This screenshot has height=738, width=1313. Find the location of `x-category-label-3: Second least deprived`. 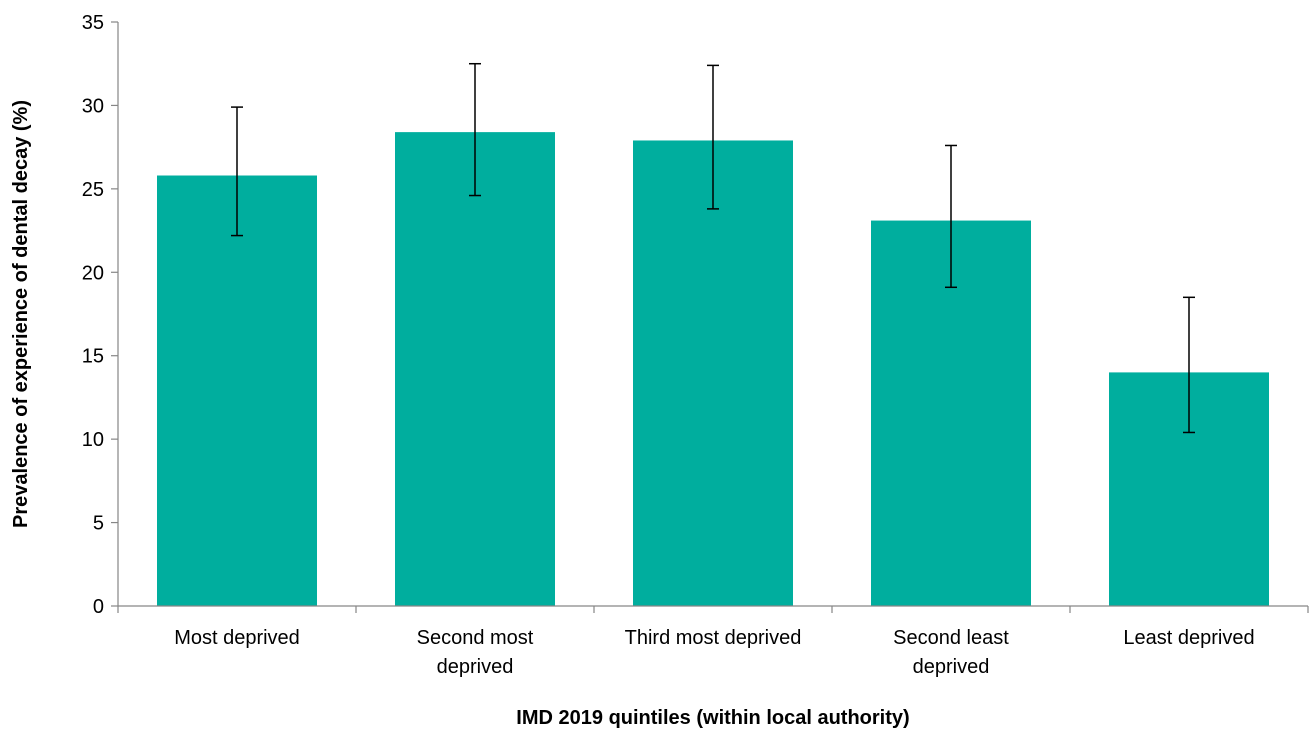

x-category-label-3: Second least deprived is located at coordinates (951, 652).